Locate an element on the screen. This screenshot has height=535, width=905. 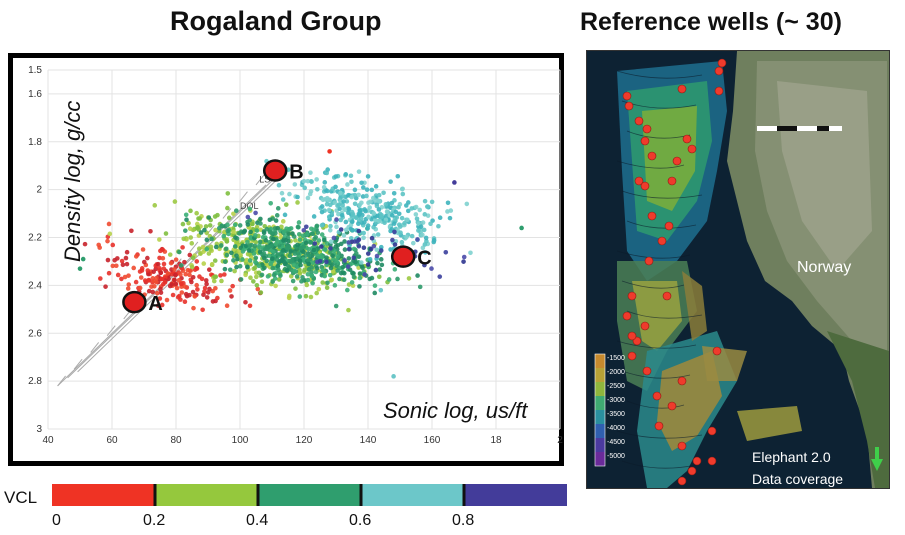
map-legend-tick: -1500 is located at coordinates (616, 358).